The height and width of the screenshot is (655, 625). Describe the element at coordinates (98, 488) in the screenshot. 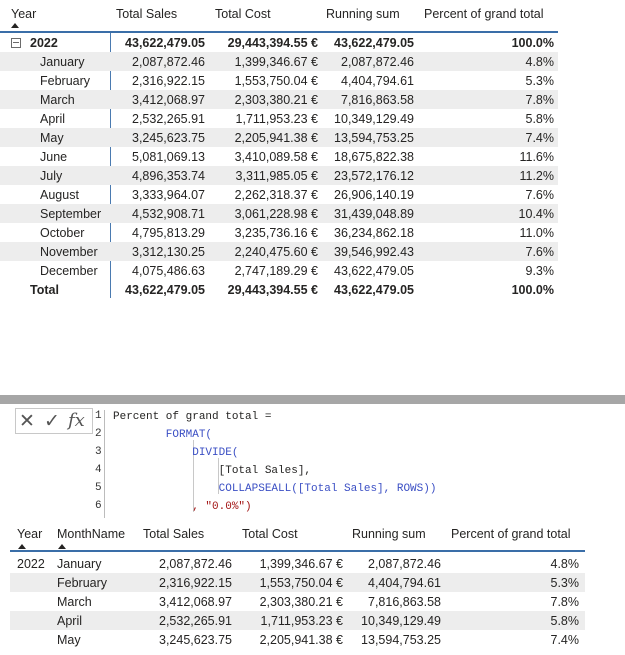

I see `line-number: 5` at that location.